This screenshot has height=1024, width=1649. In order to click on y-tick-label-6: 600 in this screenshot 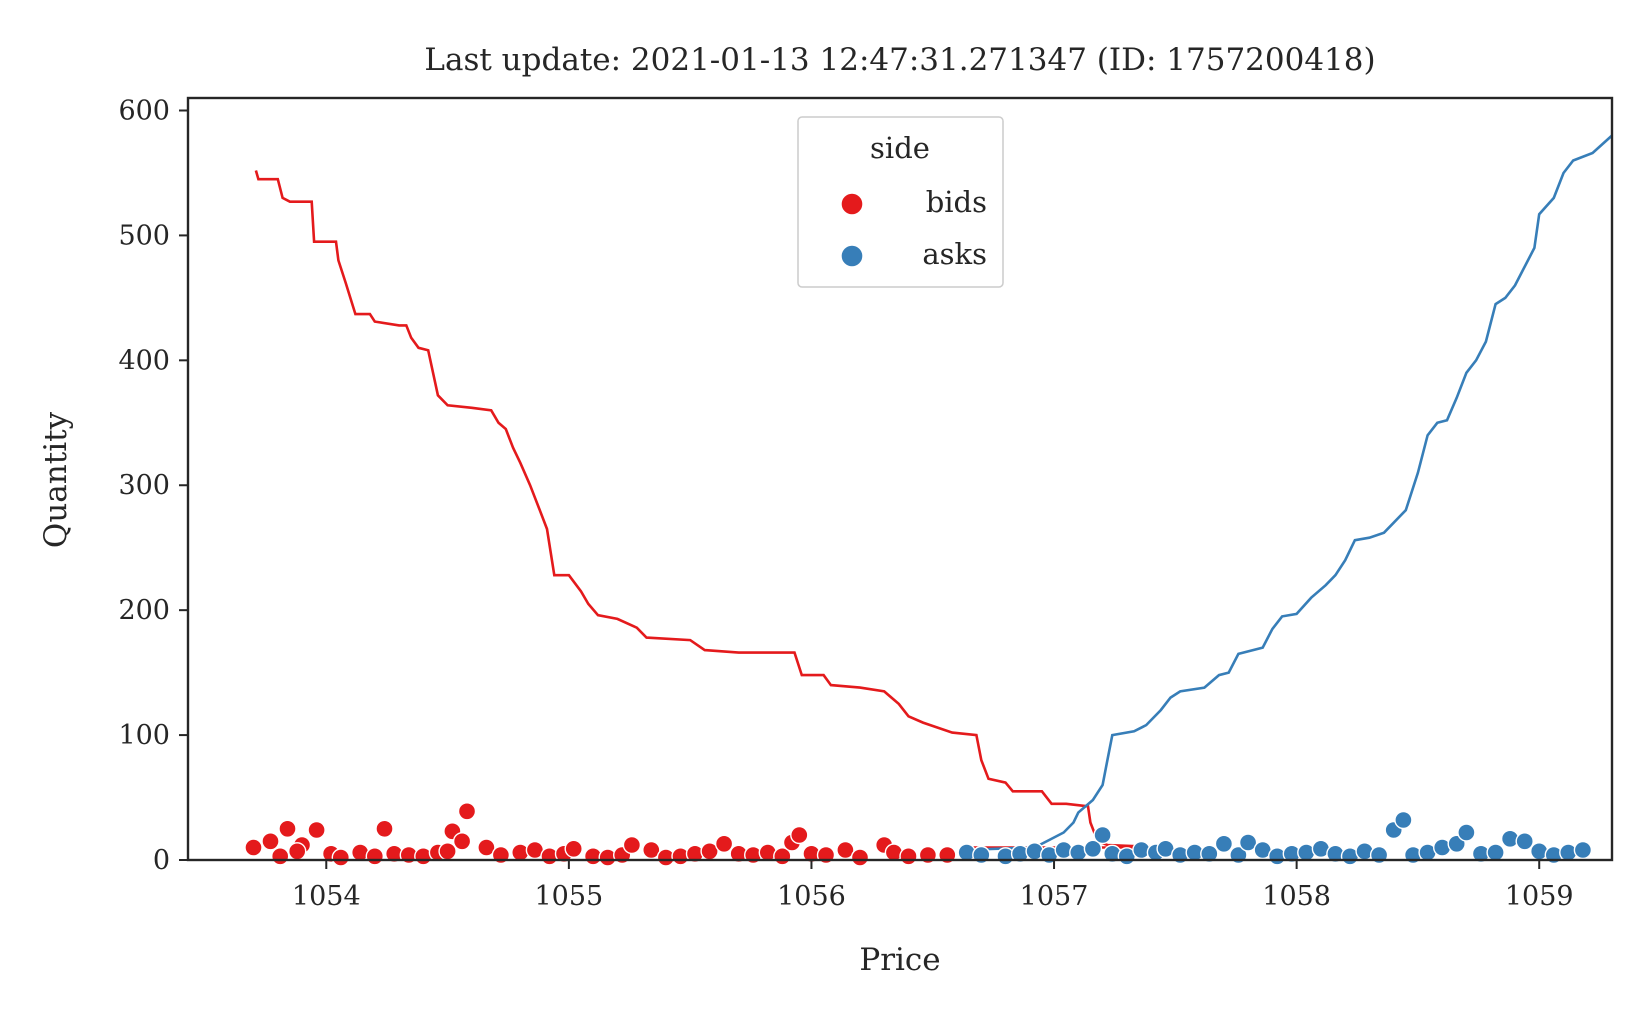, I will do `click(144, 110)`.